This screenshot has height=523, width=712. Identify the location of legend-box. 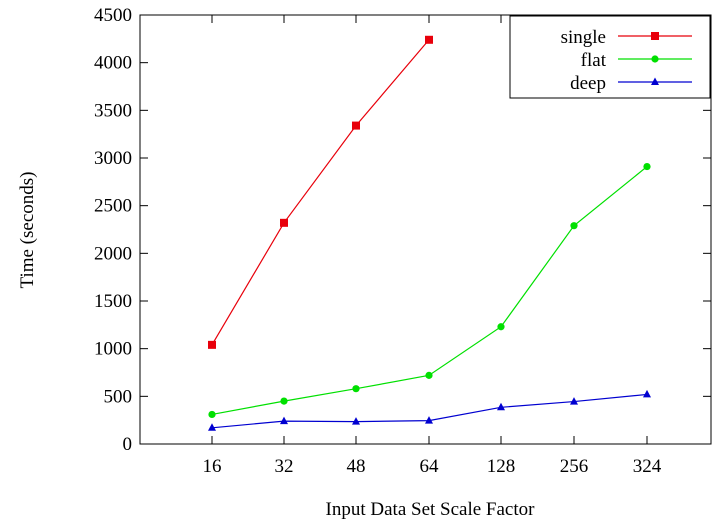
(610, 57).